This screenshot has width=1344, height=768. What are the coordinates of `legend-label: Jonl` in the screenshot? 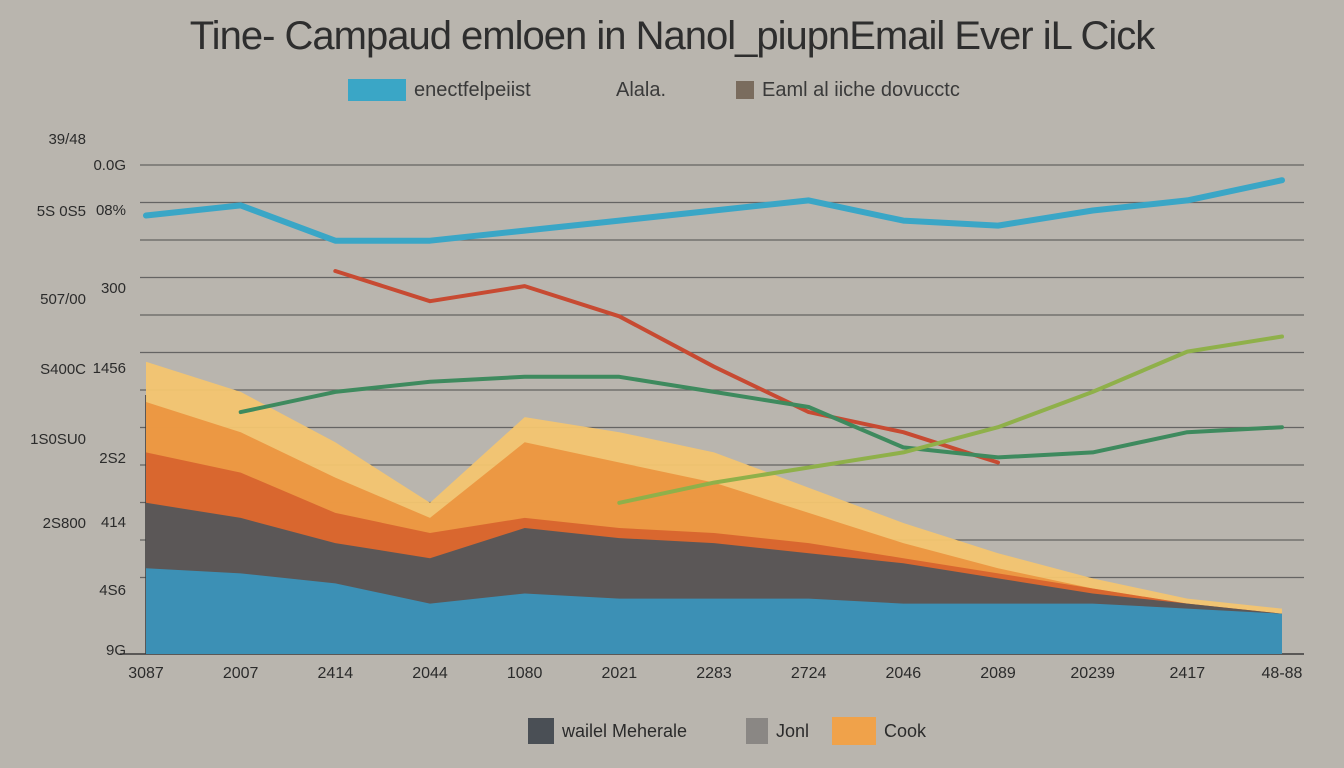 It's located at (793, 730).